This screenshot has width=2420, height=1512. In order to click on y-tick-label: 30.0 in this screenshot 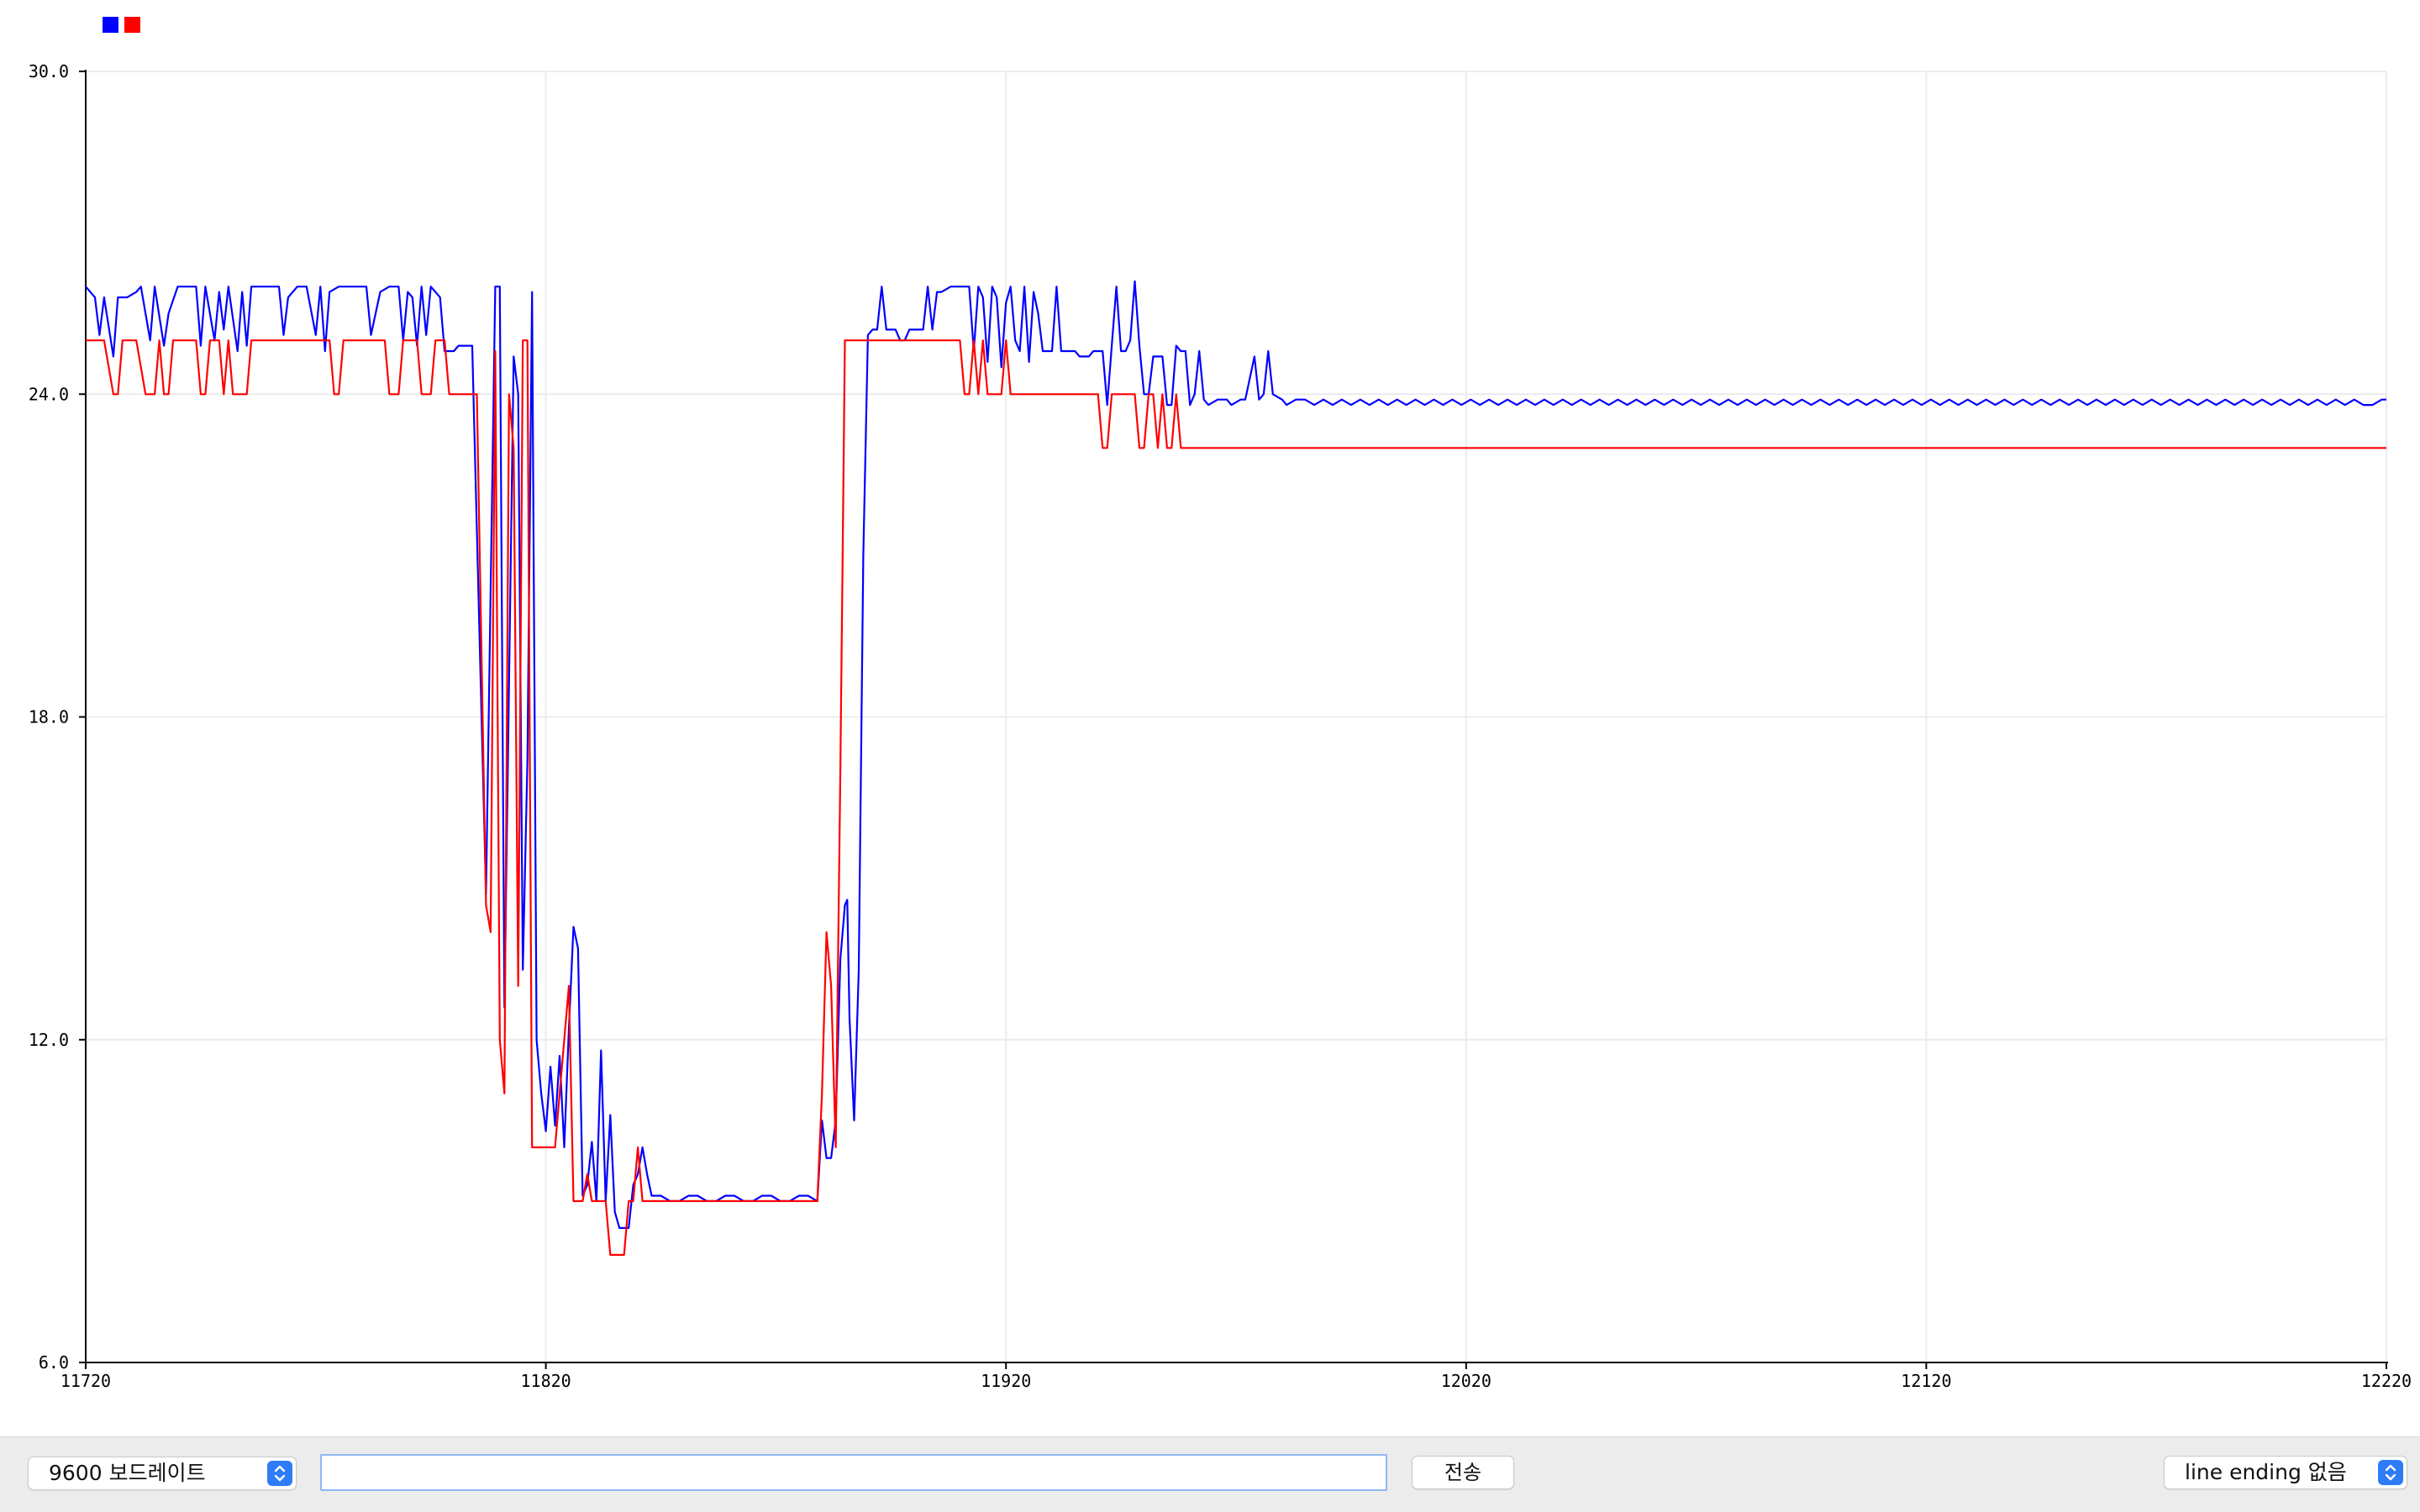, I will do `click(49, 71)`.